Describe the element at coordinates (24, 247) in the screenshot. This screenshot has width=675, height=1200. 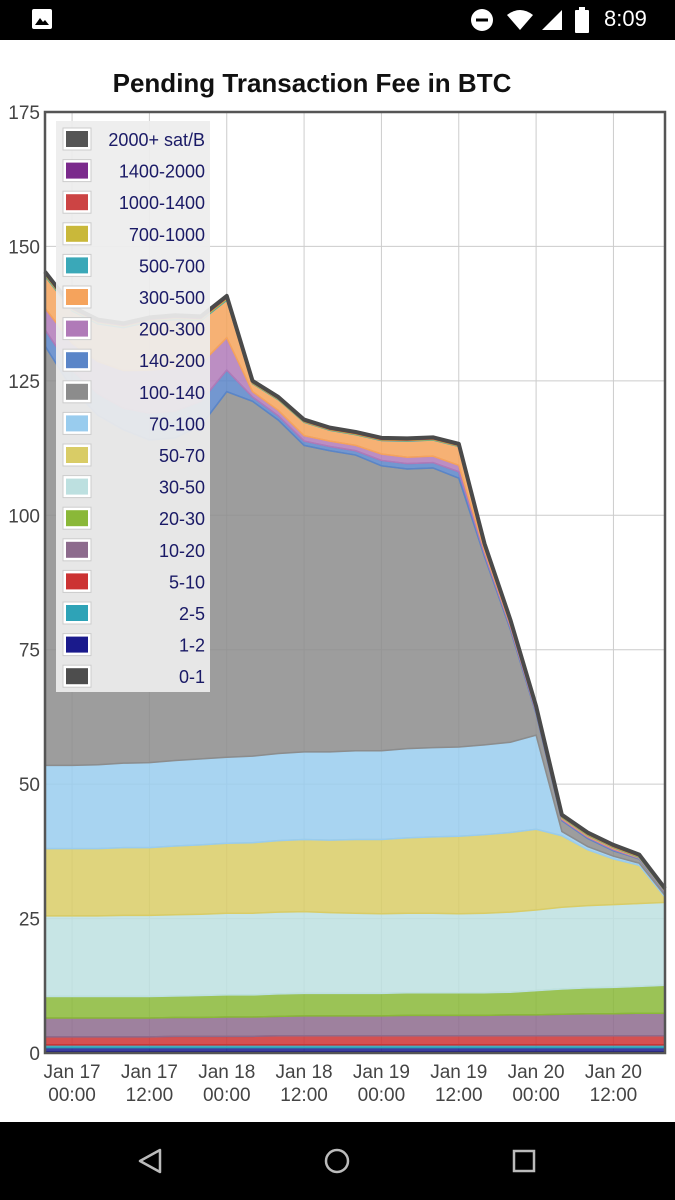
I see `y-tick-label: 150` at that location.